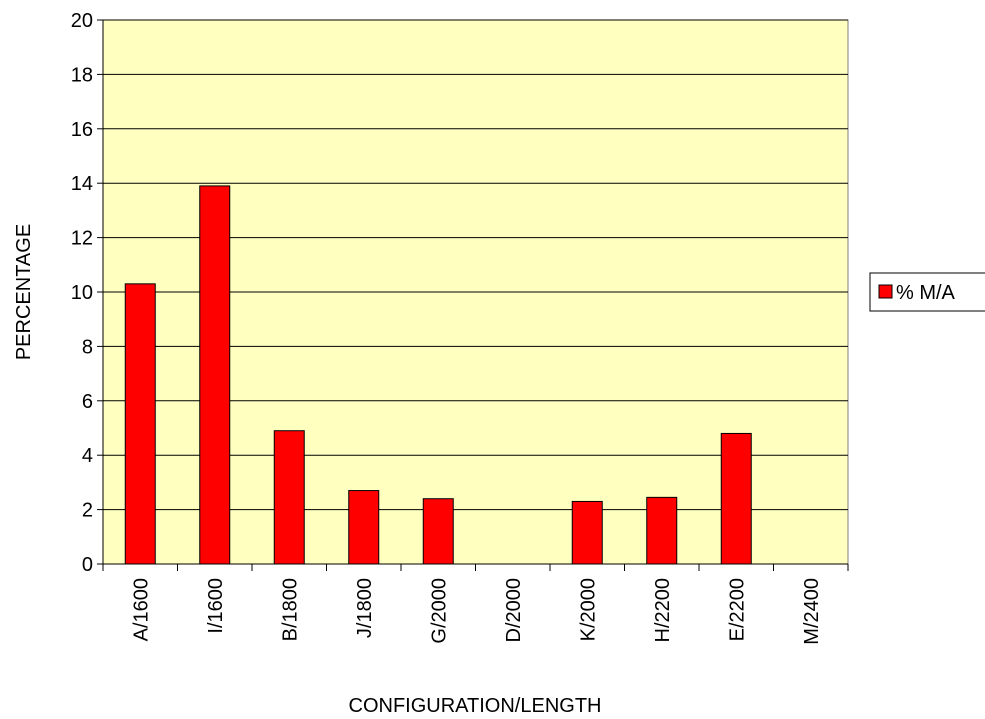  Describe the element at coordinates (475, 706) in the screenshot. I see `x-axis-label: CONFIGURATION/LENGTH` at that location.